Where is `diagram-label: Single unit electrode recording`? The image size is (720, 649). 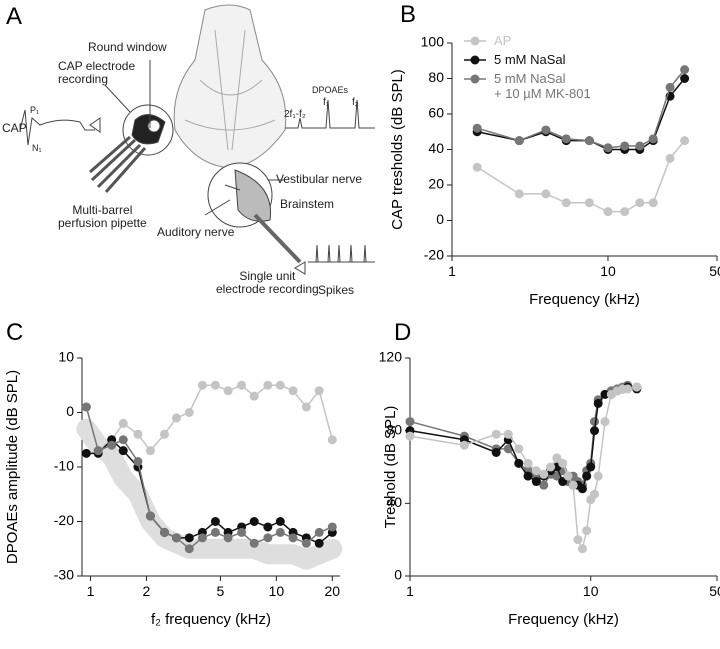
diagram-label: Single unit electrode recording is located at coordinates (267, 282).